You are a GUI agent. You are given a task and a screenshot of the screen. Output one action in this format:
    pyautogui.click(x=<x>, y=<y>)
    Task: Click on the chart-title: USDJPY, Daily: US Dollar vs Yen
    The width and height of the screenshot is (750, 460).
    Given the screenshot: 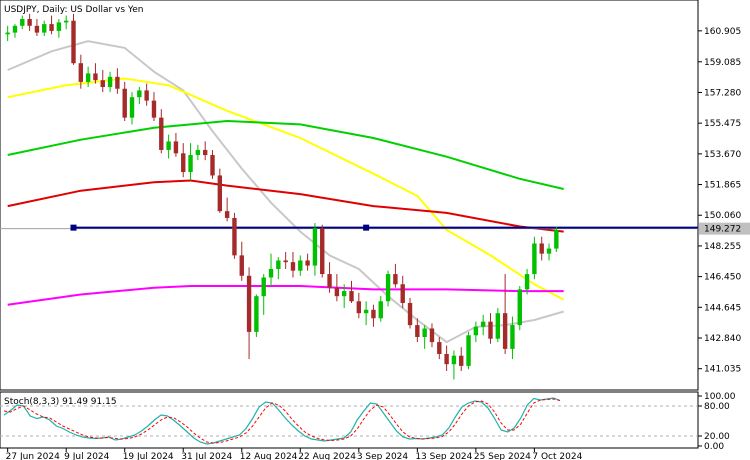 What is the action you would take?
    pyautogui.click(x=73, y=10)
    